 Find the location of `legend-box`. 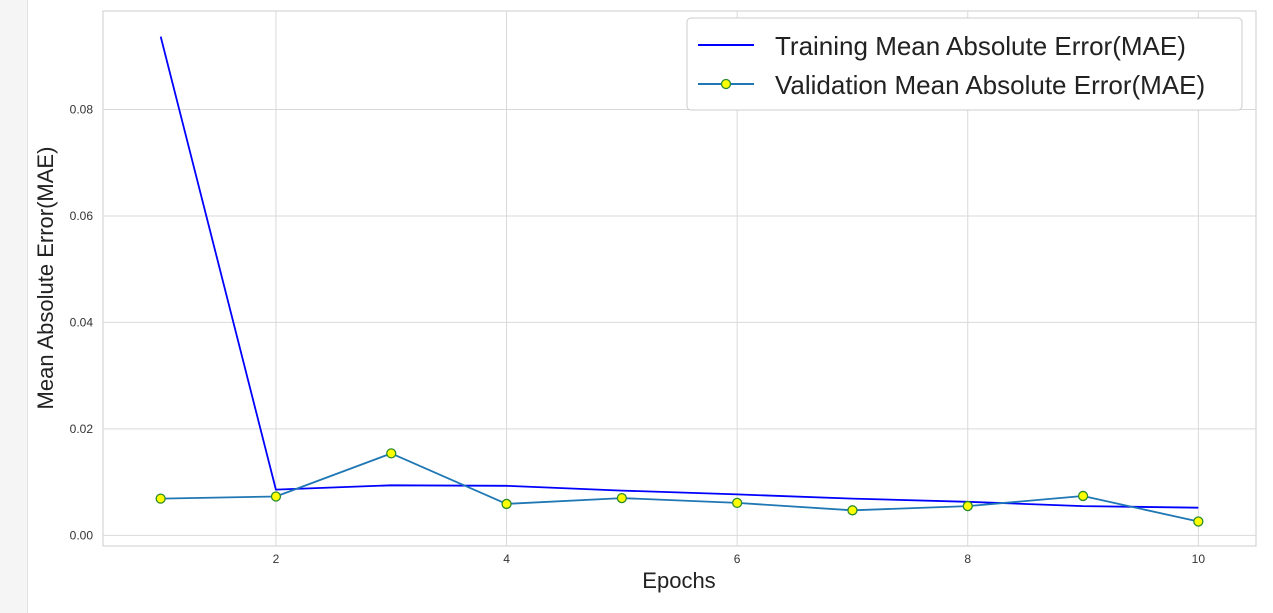

legend-box is located at coordinates (964, 64).